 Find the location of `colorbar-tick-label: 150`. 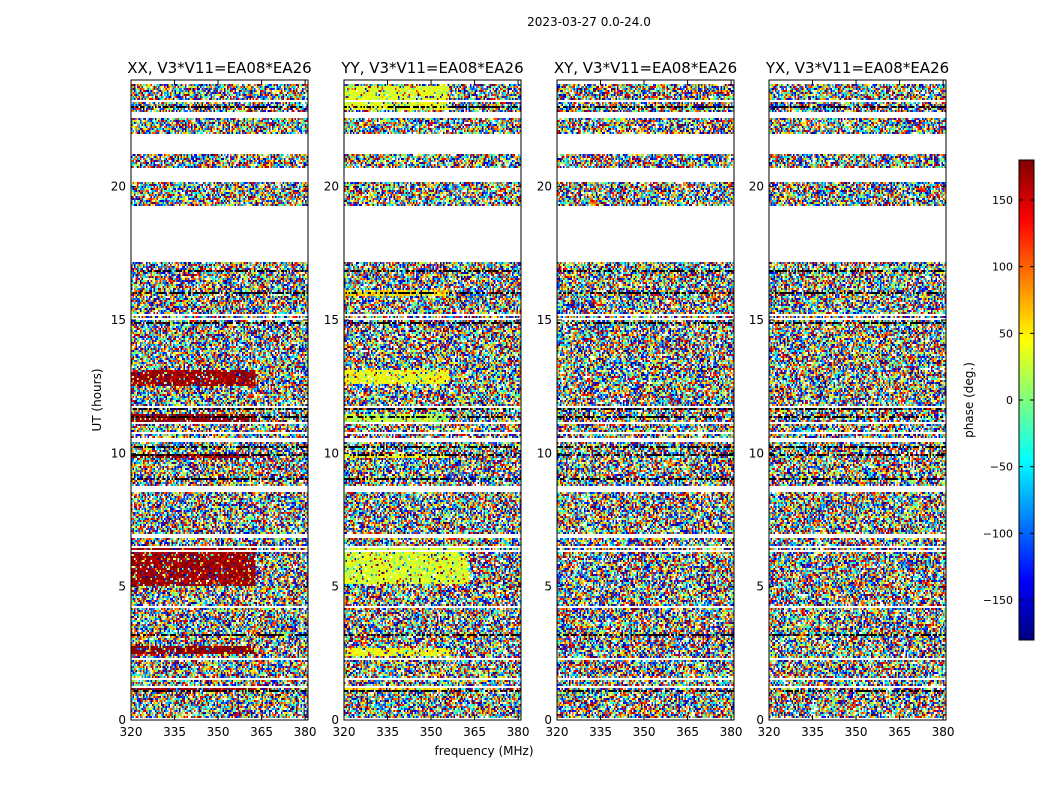

colorbar-tick-label: 150 is located at coordinates (1002, 200).